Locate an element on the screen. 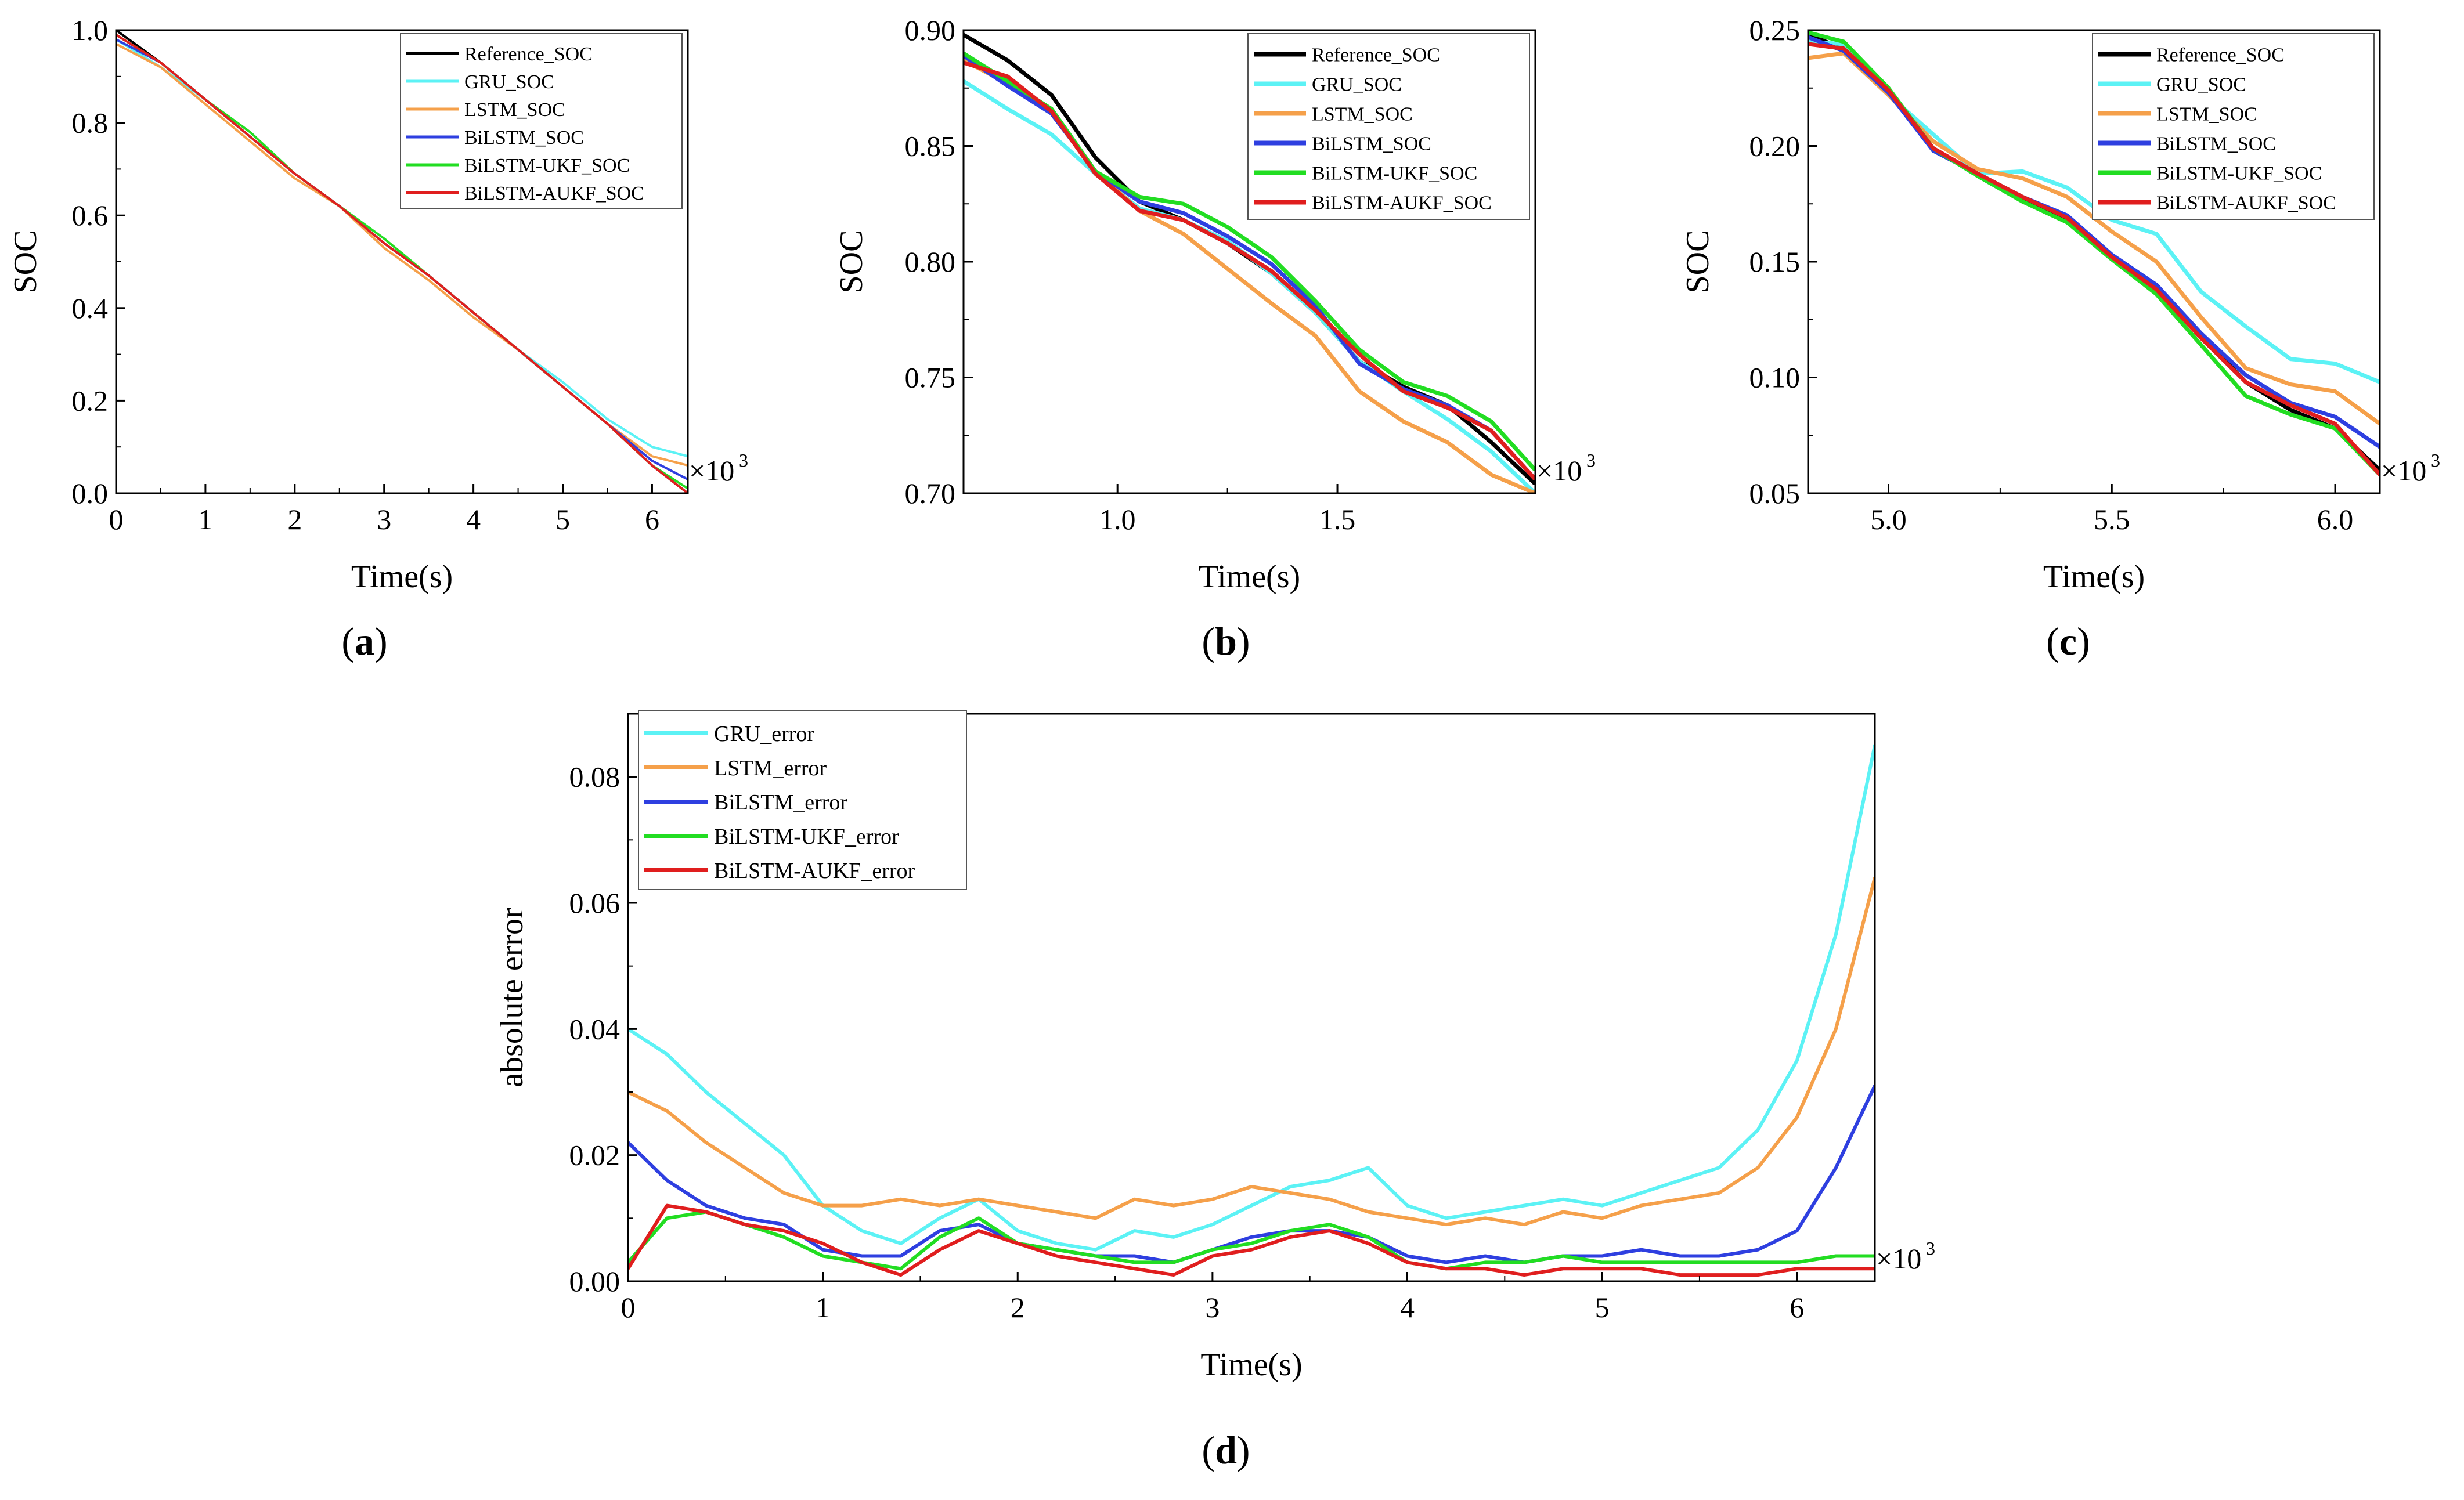  panel-label-letter: d is located at coordinates (1226, 1450).